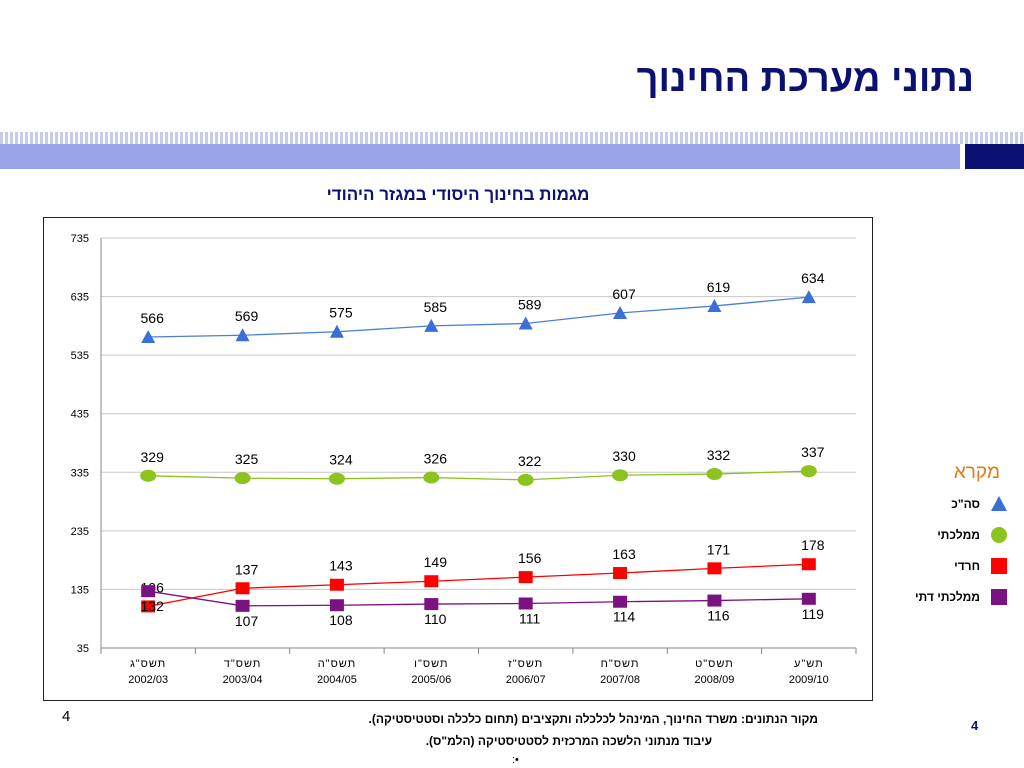 Image resolution: width=1024 pixels, height=768 pixels. Describe the element at coordinates (529, 618) in the screenshot. I see `data-label: 111` at that location.